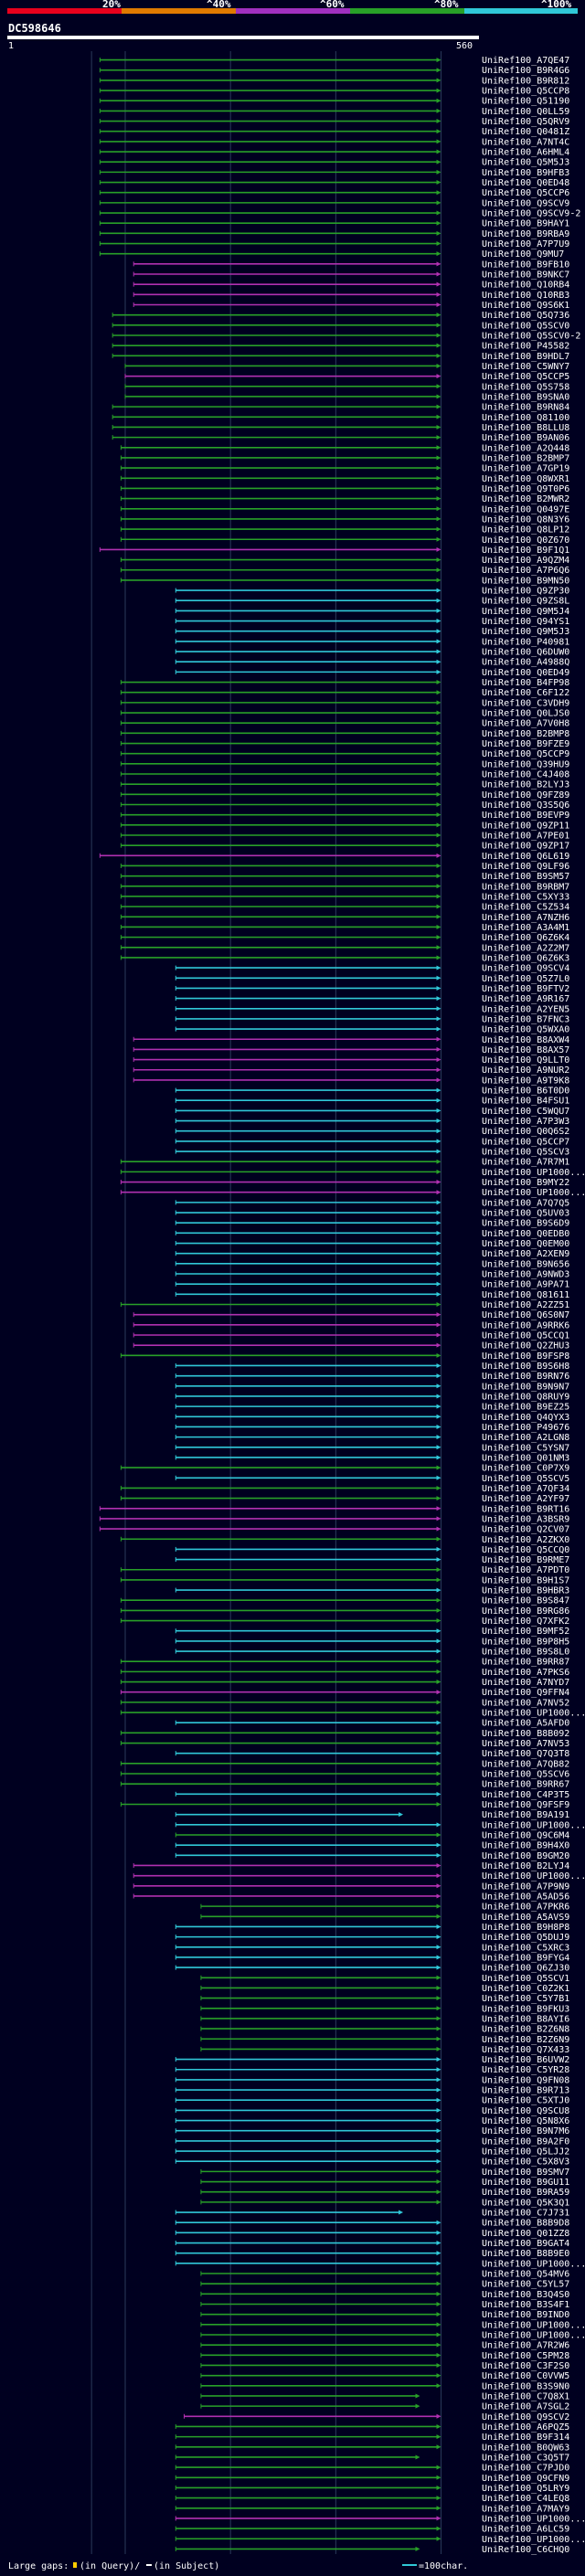 This screenshot has width=585, height=2576. I want to click on hit-label: UniRef100_Q10RB3, so click(525, 296).